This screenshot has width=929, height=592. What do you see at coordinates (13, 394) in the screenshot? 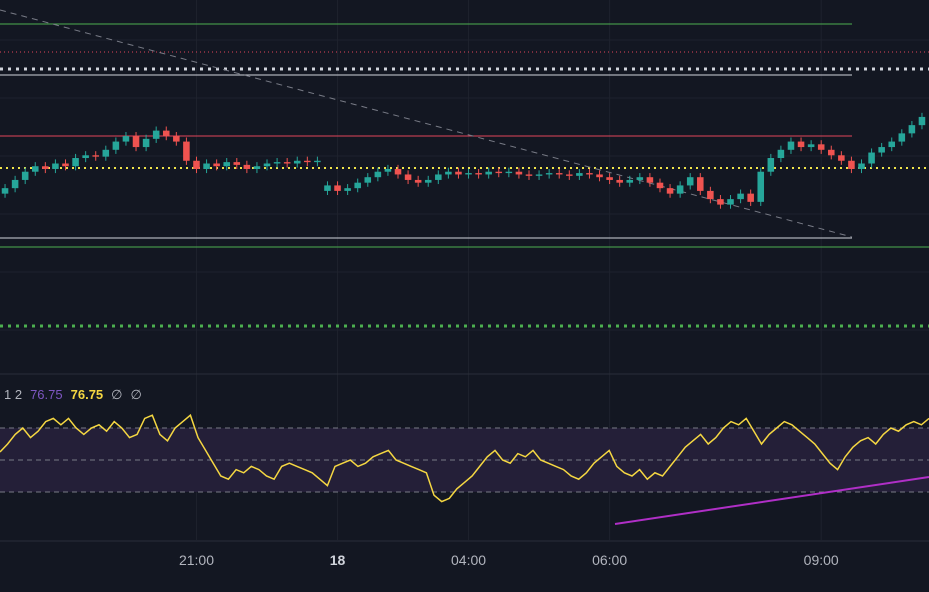
I see `rsi-params: 1 2` at bounding box center [13, 394].